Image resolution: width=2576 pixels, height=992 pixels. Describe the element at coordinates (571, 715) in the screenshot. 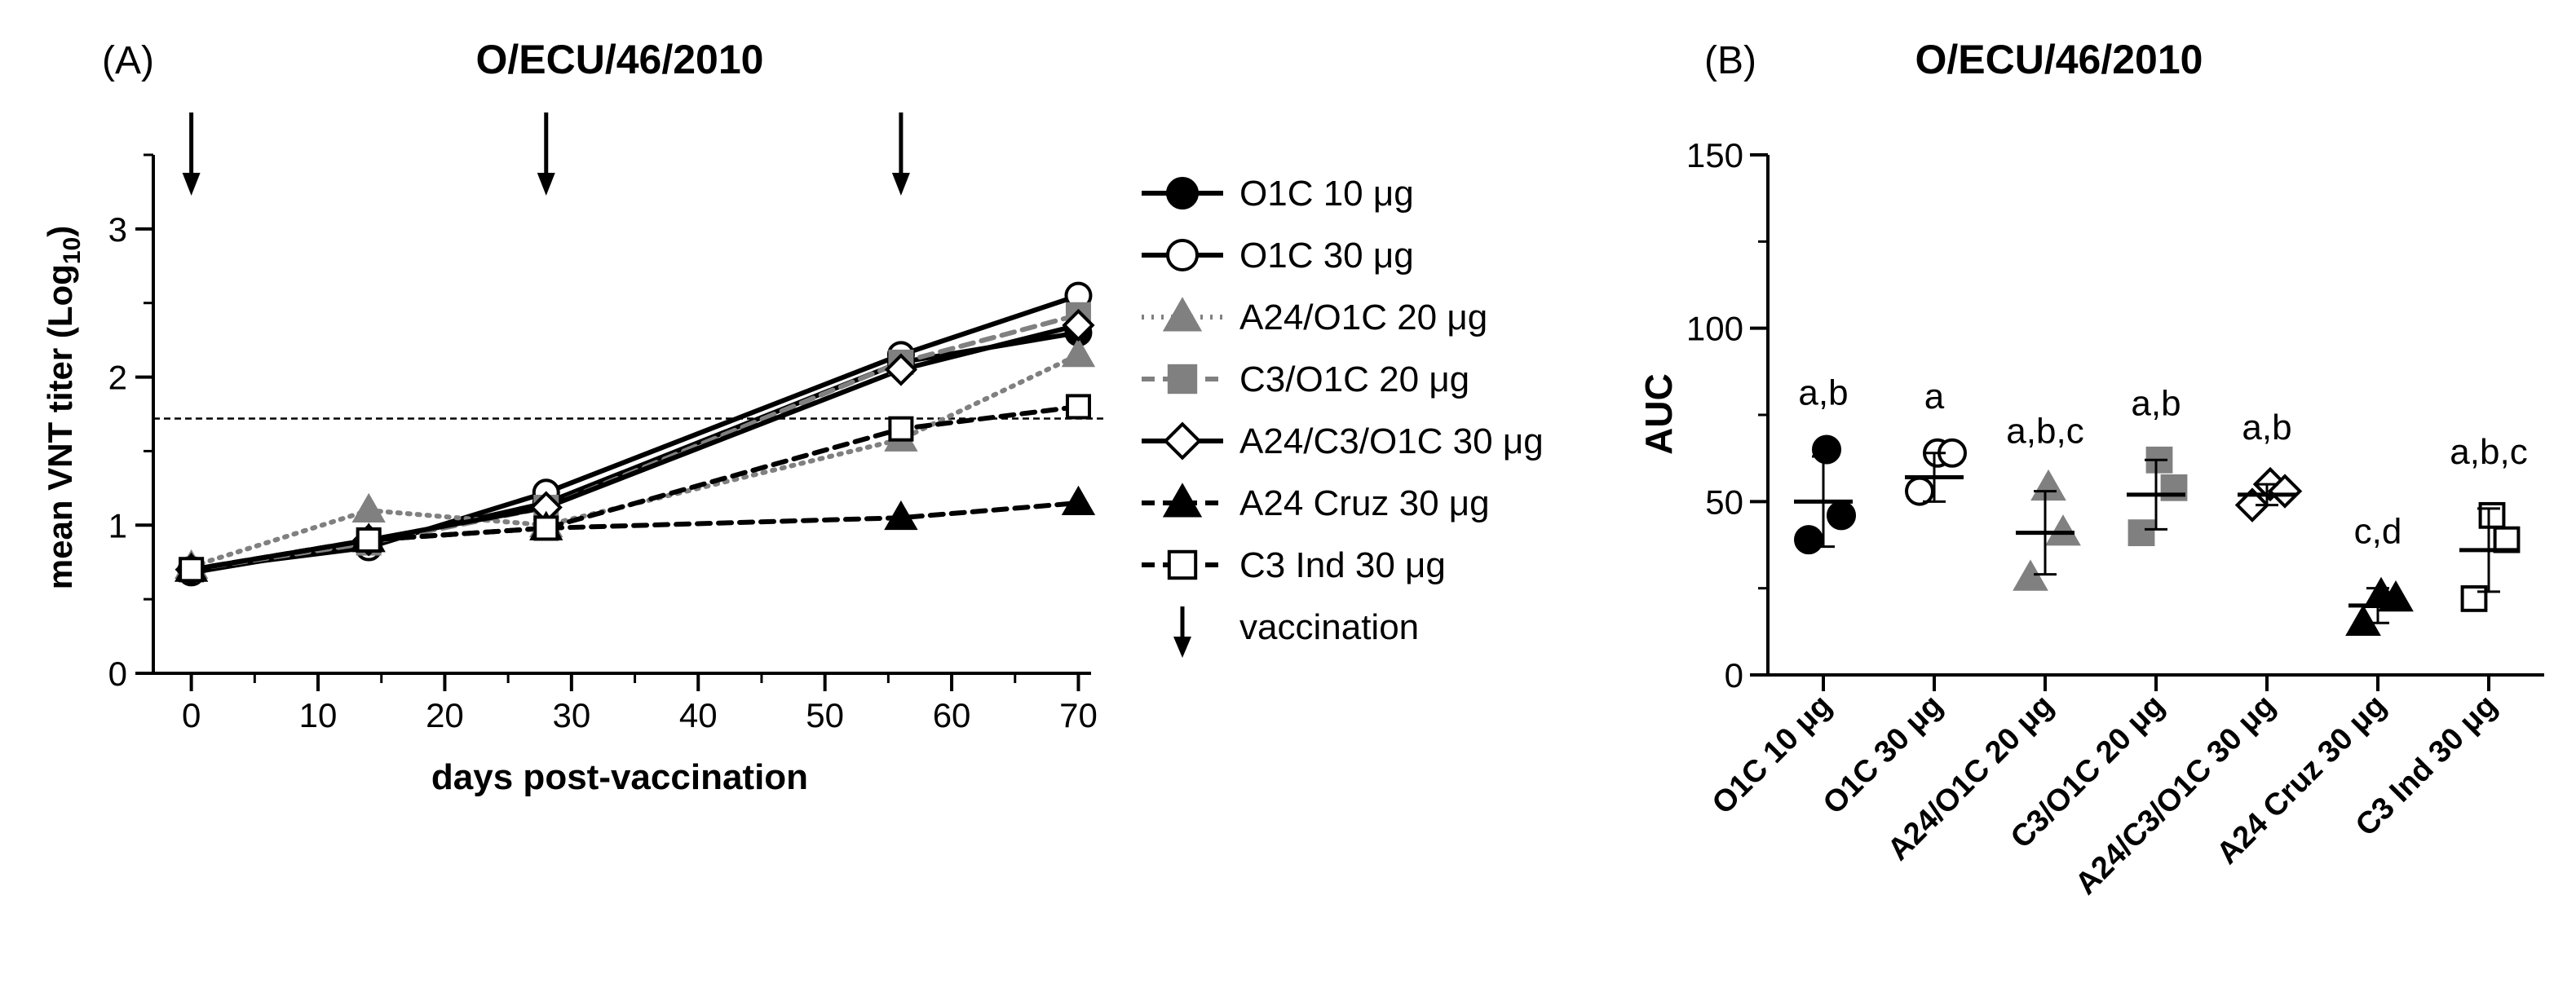

I see `x-tick-label: 30` at that location.